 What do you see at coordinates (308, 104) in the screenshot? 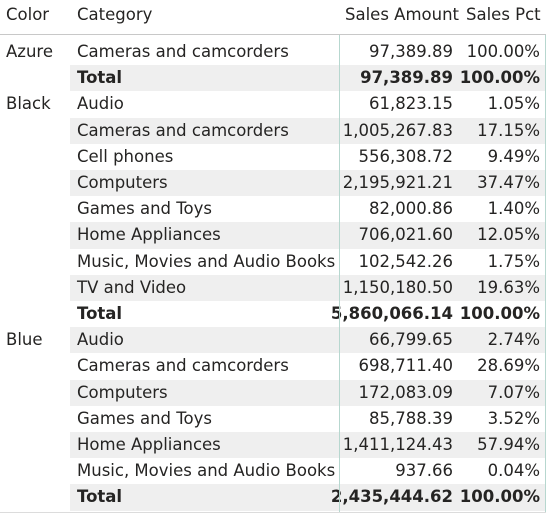
I see `table-row: Audio 61,823.15 1.05%` at bounding box center [308, 104].